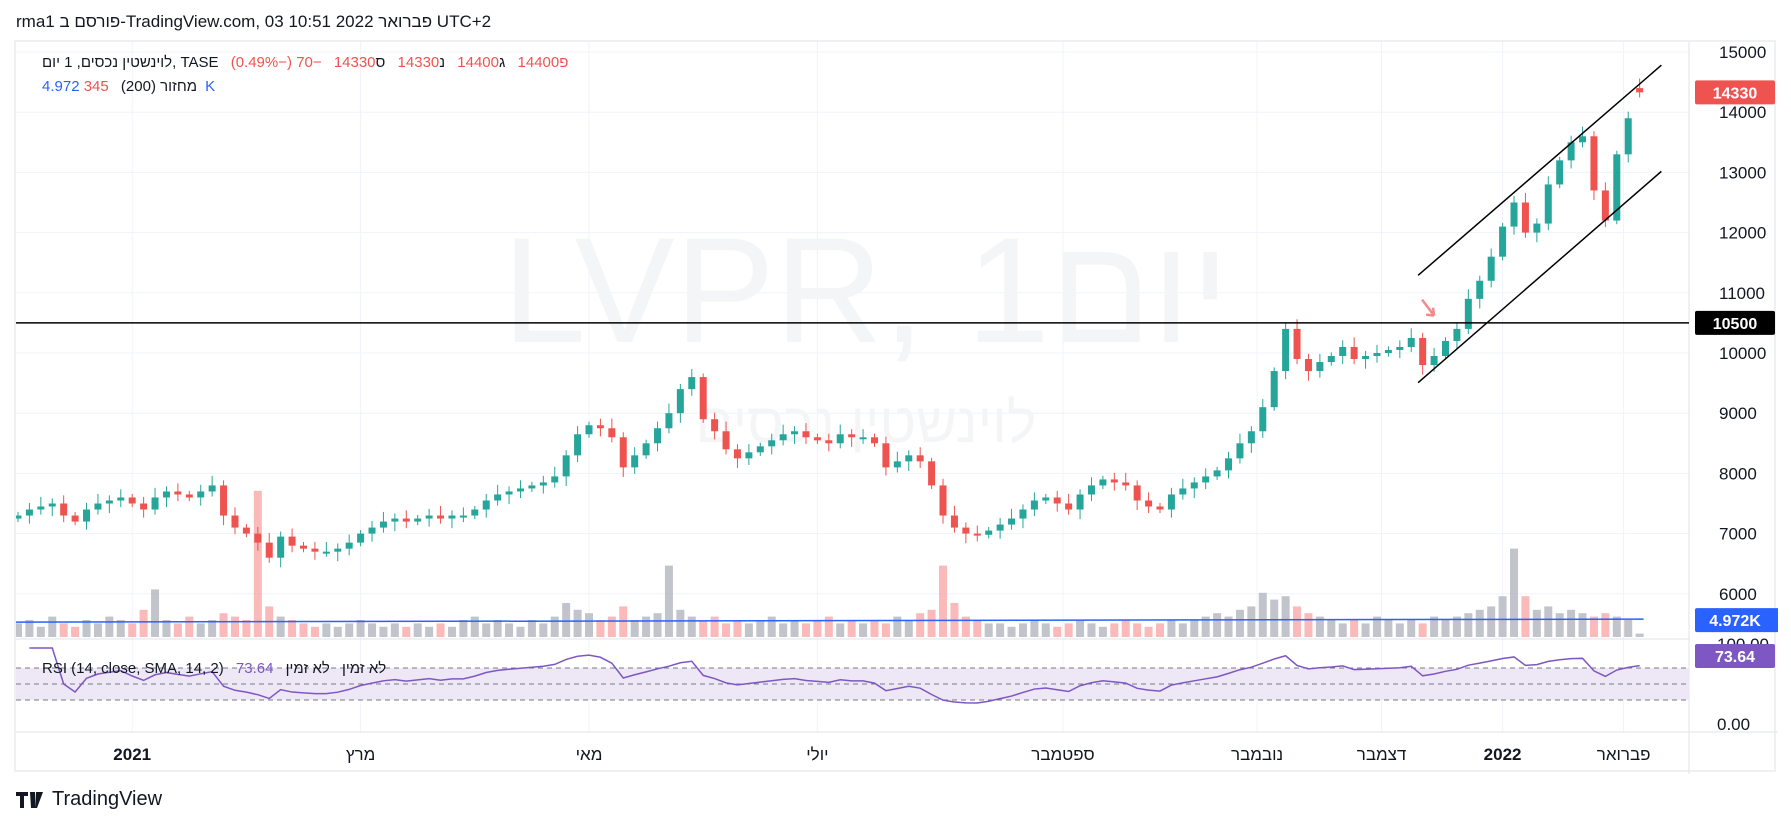  What do you see at coordinates (1742, 293) in the screenshot?
I see `price-tick: 11000` at bounding box center [1742, 293].